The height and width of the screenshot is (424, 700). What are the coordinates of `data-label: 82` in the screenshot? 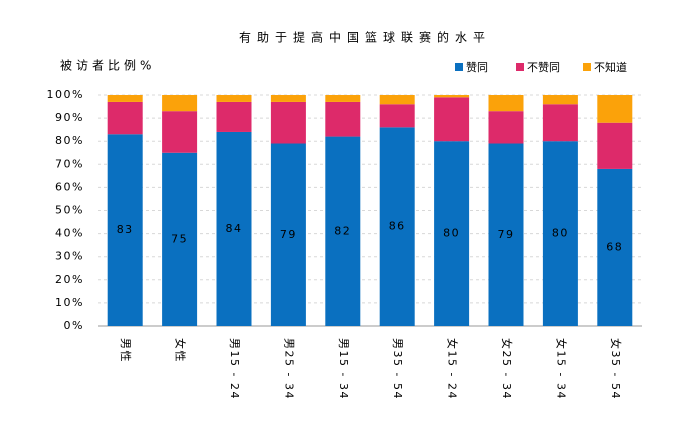 It's located at (342, 230).